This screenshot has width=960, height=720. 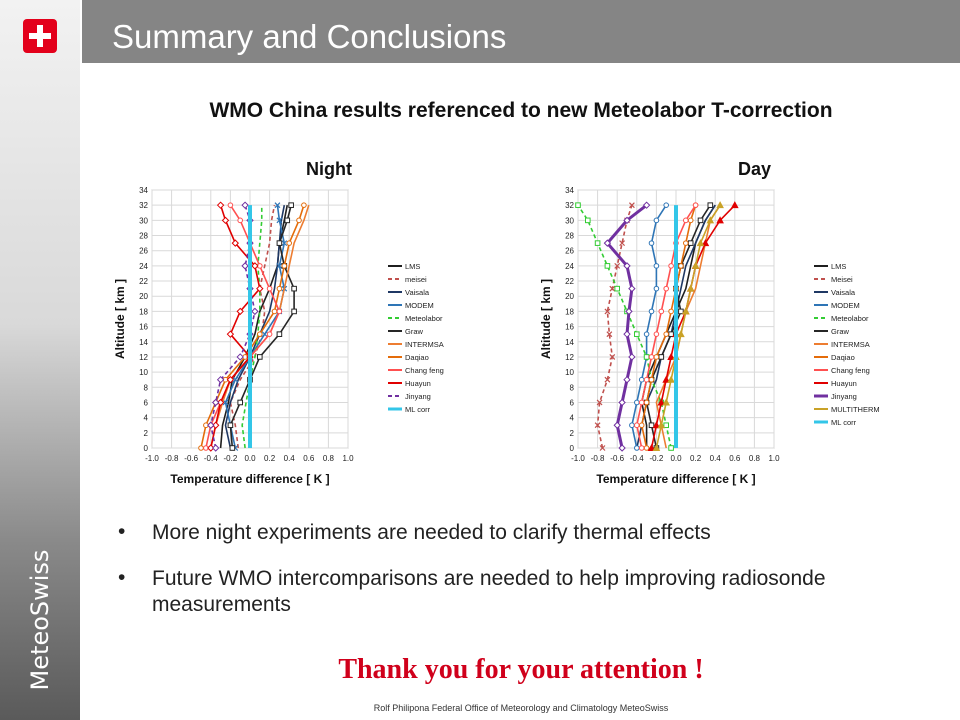 What do you see at coordinates (716, 458) in the screenshot?
I see `x-tick-label: 0.4` at bounding box center [716, 458].